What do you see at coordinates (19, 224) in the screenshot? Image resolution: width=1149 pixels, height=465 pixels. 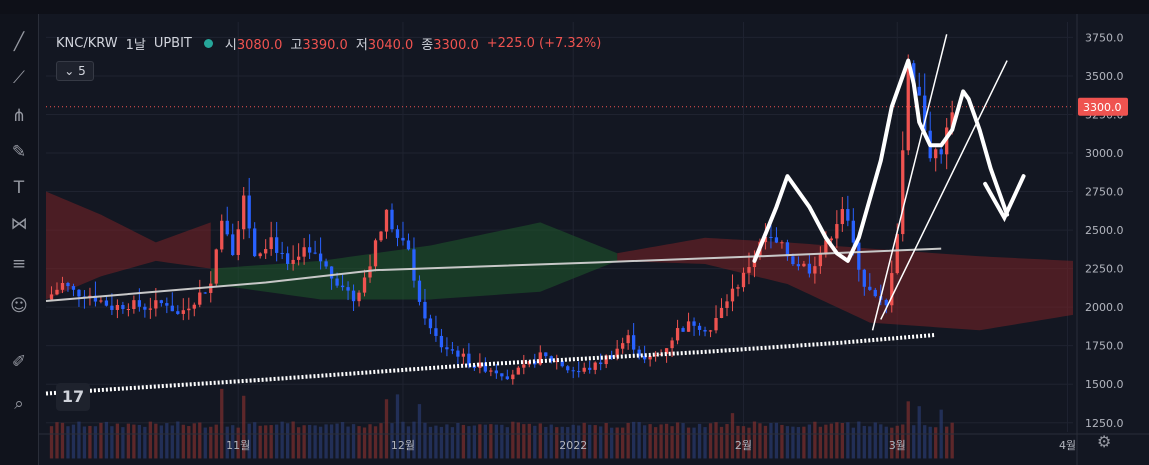 I see `pattern-icon: ⋈` at bounding box center [19, 224].